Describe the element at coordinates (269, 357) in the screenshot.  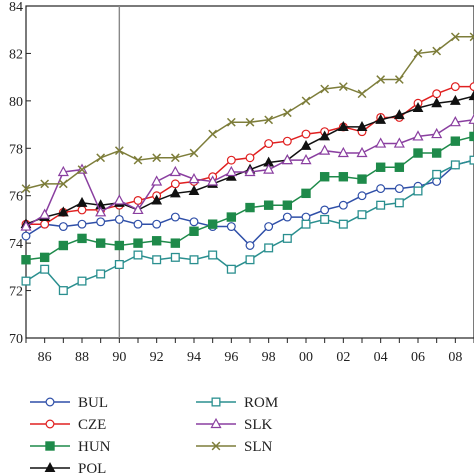
I see `x-tick-label: 98` at that location.